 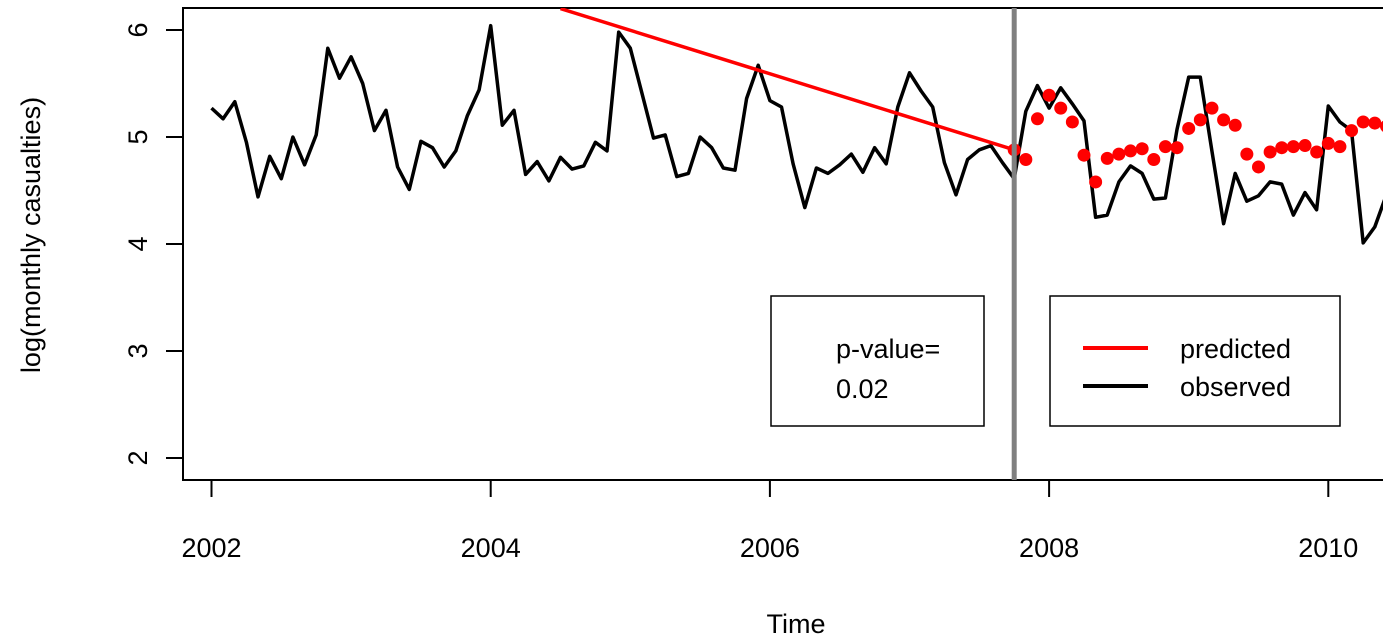 I want to click on y-axis-title: log(monthly casualties), so click(x=31, y=235).